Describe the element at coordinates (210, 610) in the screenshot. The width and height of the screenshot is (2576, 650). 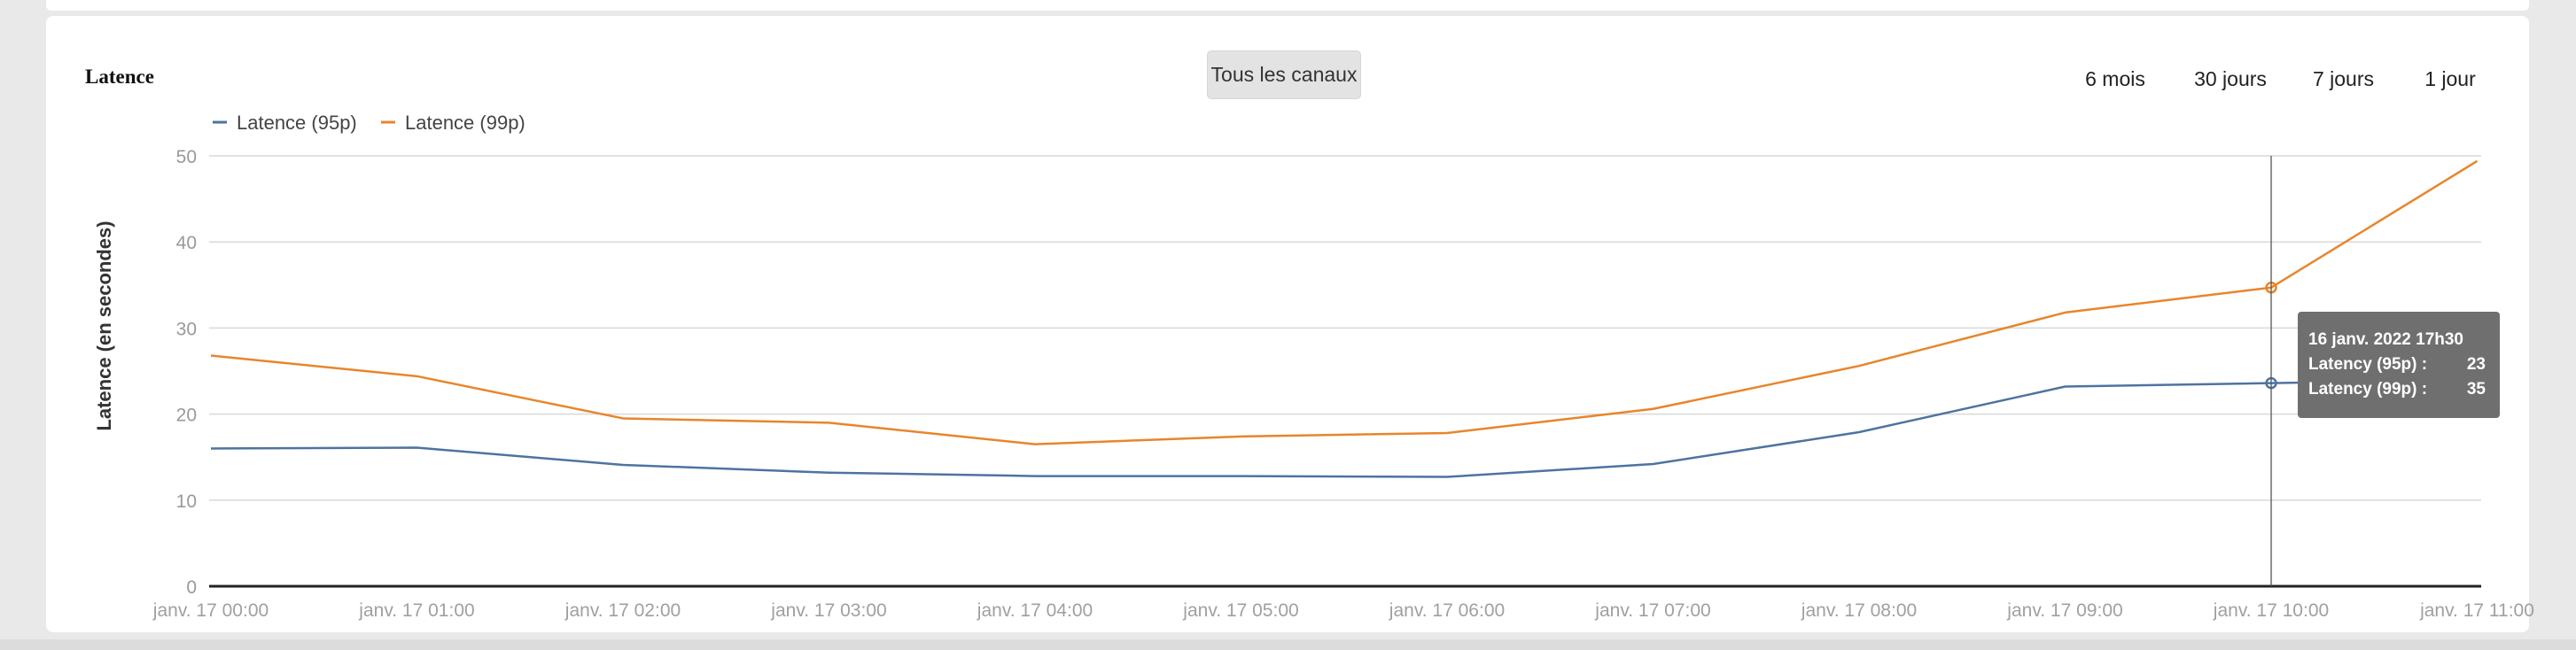
I see `x-tick-label: janv. 17 00:00` at that location.